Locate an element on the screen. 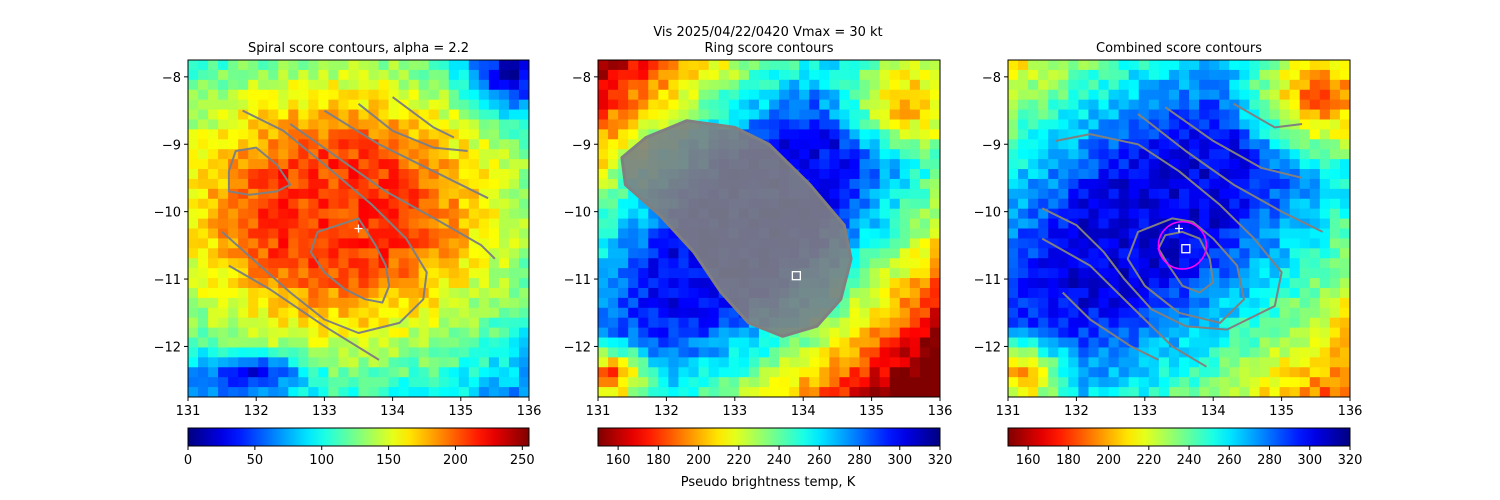 This screenshot has width=1500, height=500. center-circle-marker is located at coordinates (1182, 245).